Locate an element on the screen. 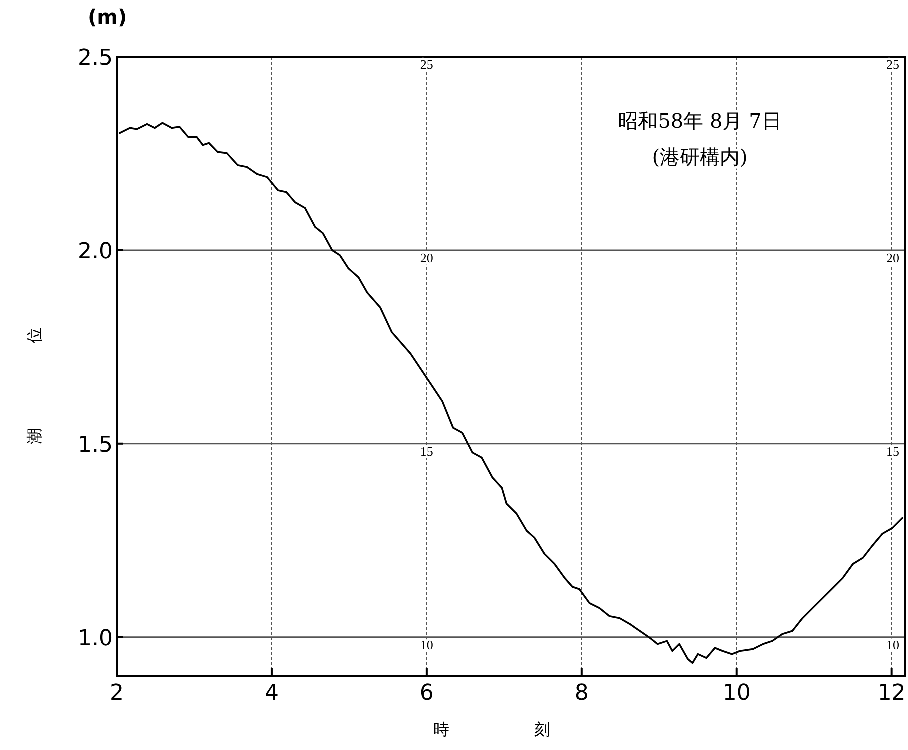 The width and height of the screenshot is (908, 750). x-tick-label: 12 is located at coordinates (892, 693).